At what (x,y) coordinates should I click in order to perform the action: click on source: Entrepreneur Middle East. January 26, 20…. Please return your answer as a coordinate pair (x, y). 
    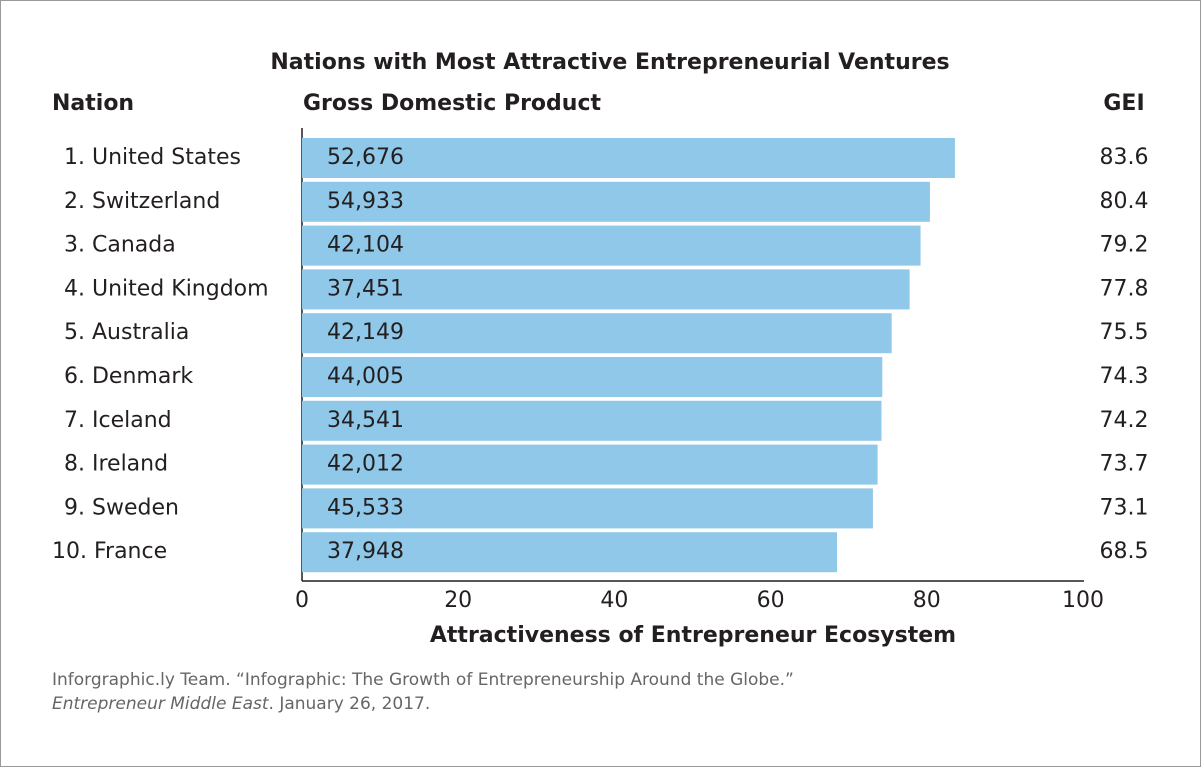
    Looking at the image, I should click on (241, 704).